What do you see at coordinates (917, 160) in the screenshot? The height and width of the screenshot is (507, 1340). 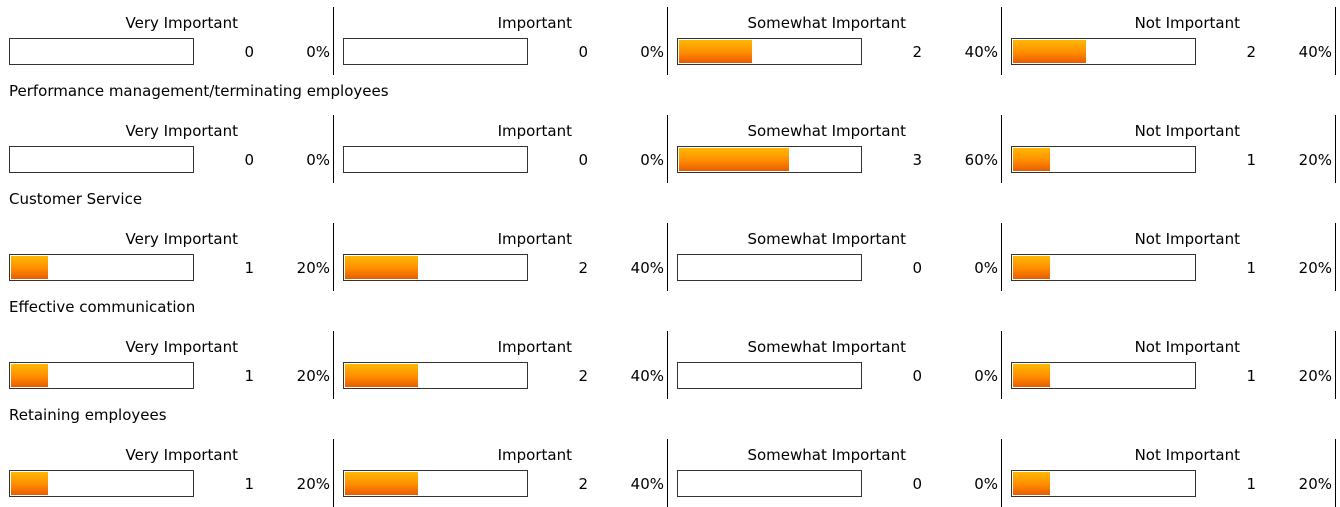 I see `response-count: 3` at bounding box center [917, 160].